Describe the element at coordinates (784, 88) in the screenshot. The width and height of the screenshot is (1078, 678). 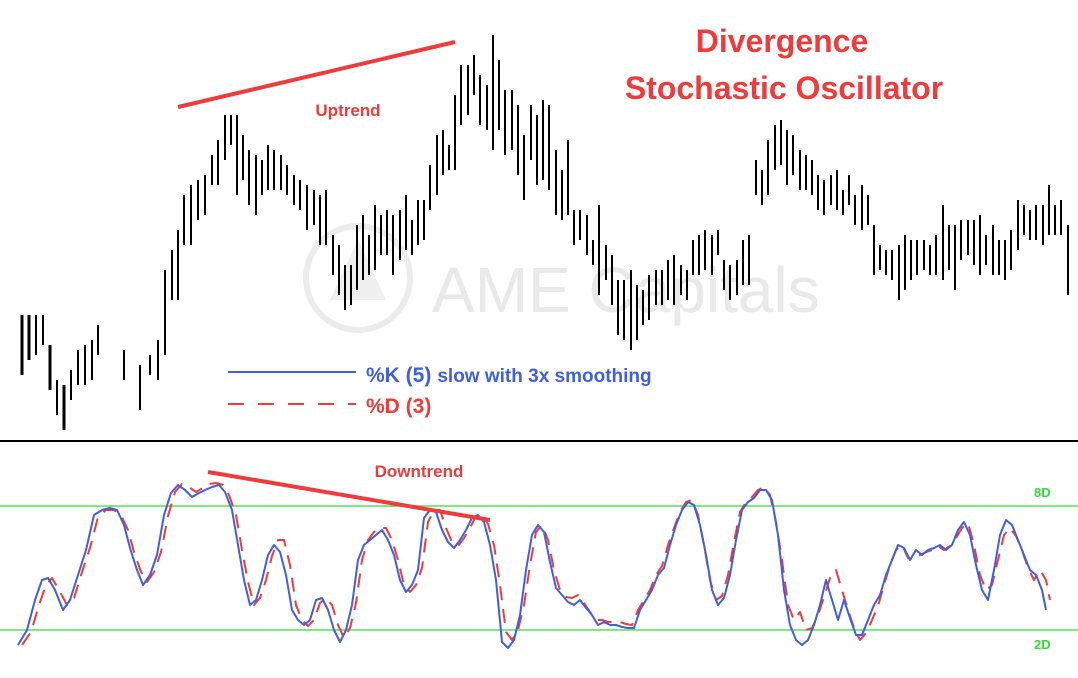
I see `chart-subtitle: Stochastic Oscillator` at that location.